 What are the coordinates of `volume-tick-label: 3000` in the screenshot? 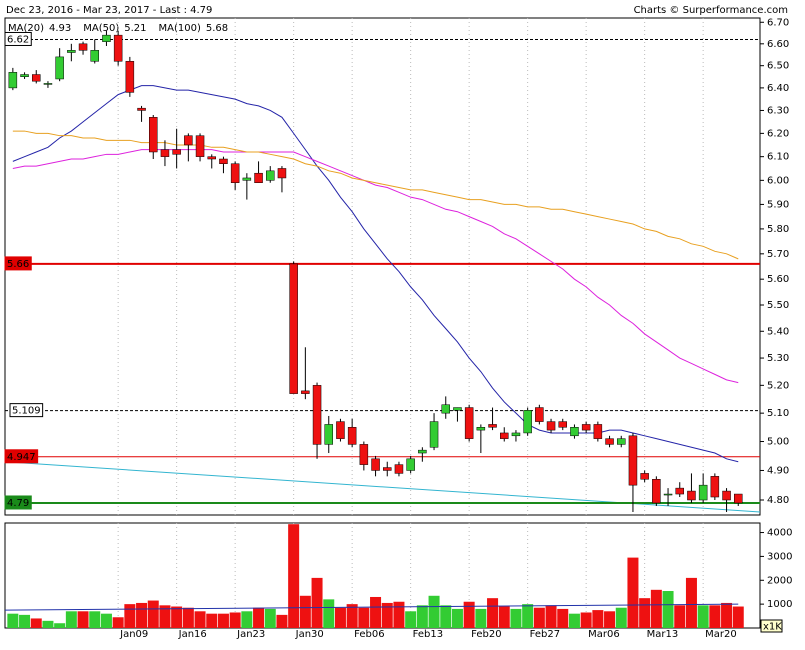 It's located at (779, 556).